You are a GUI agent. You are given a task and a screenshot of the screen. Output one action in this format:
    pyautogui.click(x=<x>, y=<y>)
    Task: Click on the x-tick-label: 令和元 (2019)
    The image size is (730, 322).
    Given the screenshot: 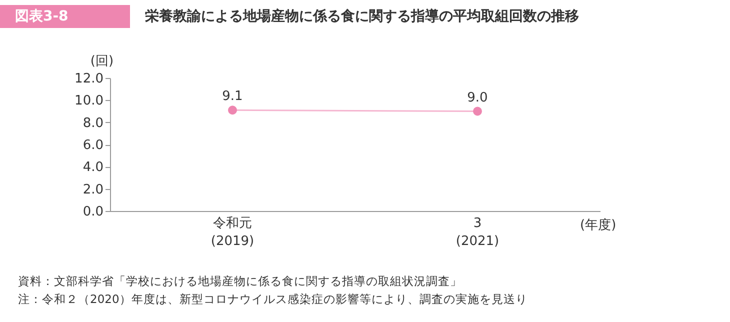 What is the action you would take?
    pyautogui.click(x=232, y=232)
    